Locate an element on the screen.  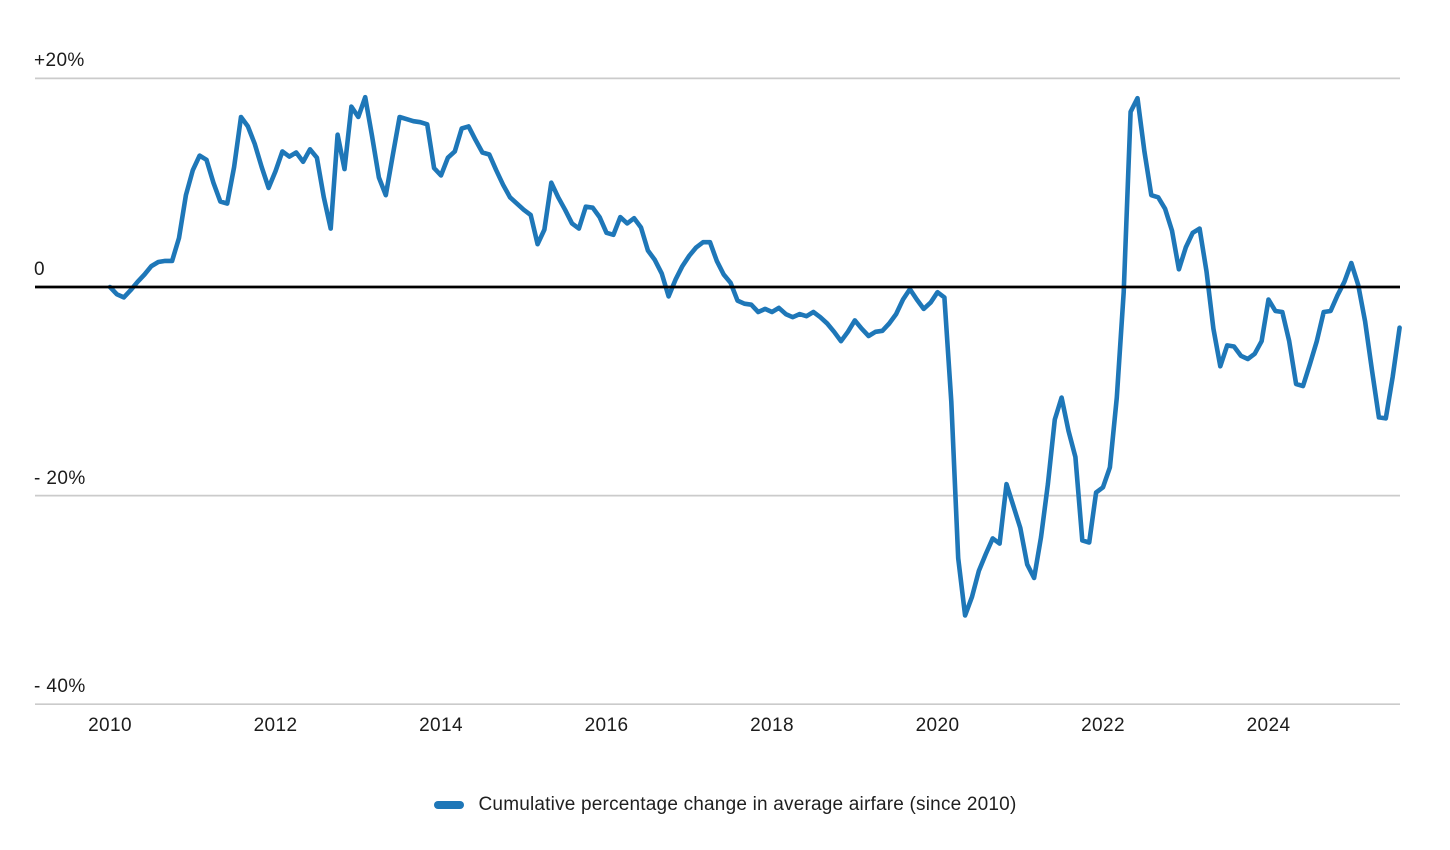
x-tick-label: 2018 is located at coordinates (772, 725).